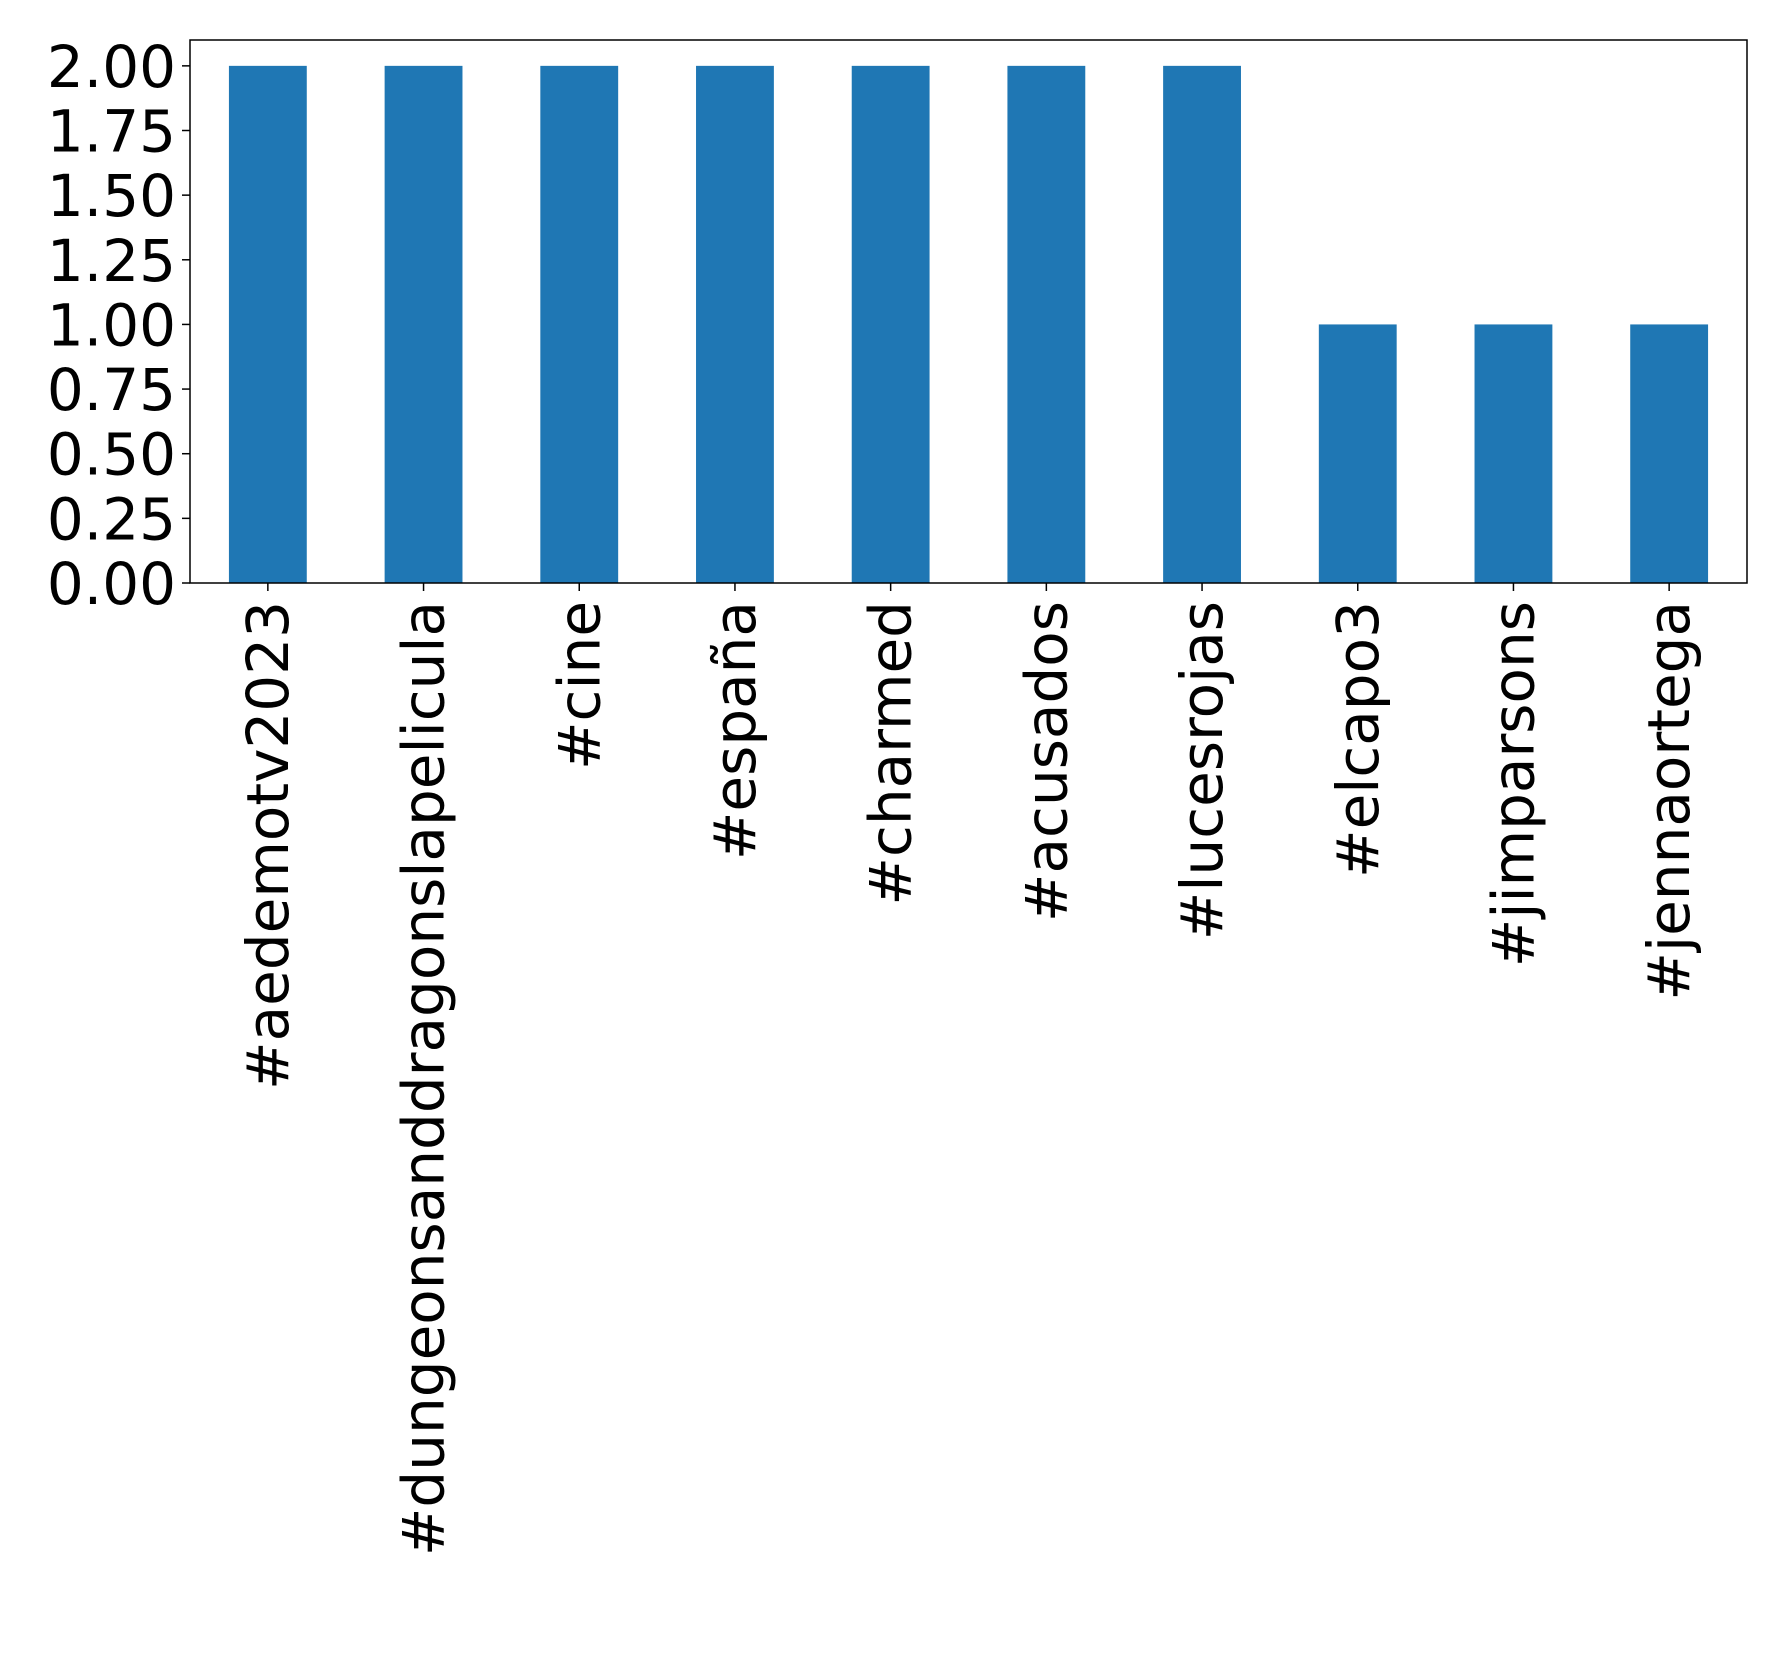 The image size is (1778, 1657). I want to click on y-tick-label: 1.75, so click(111, 132).